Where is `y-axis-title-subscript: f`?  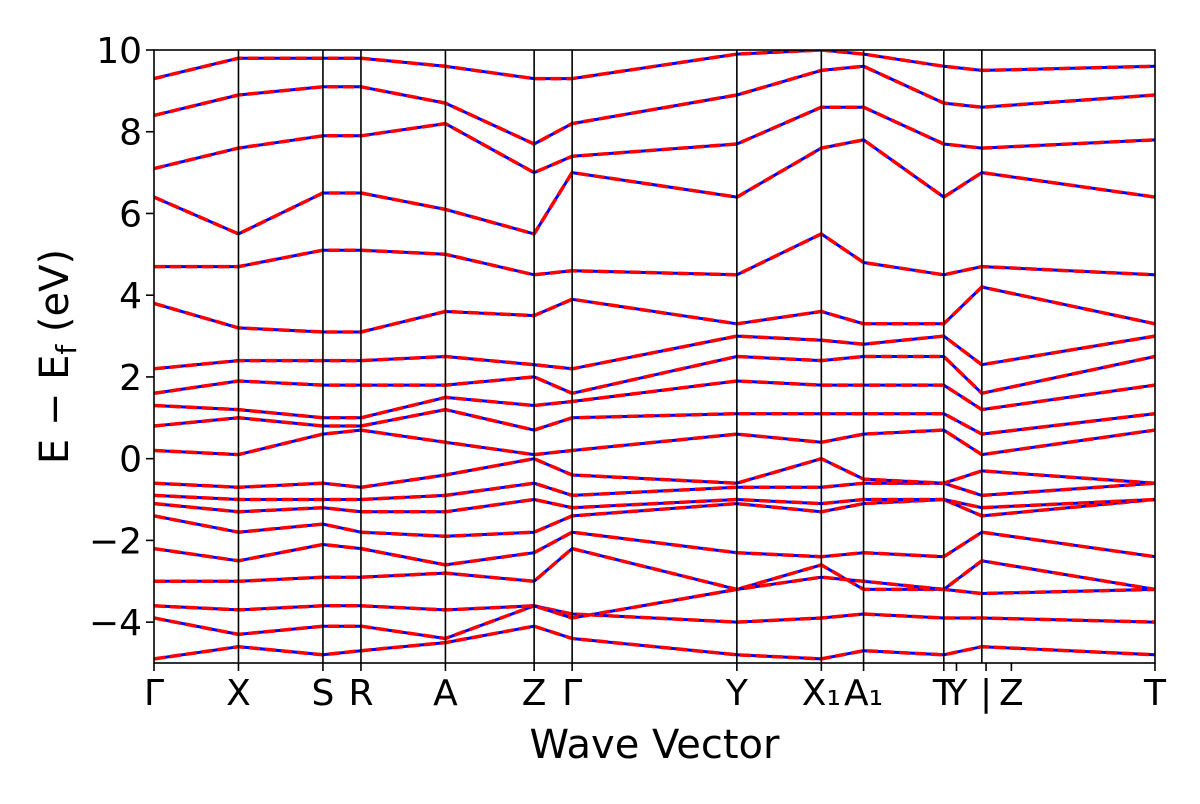
y-axis-title-subscript: f is located at coordinates (66, 349).